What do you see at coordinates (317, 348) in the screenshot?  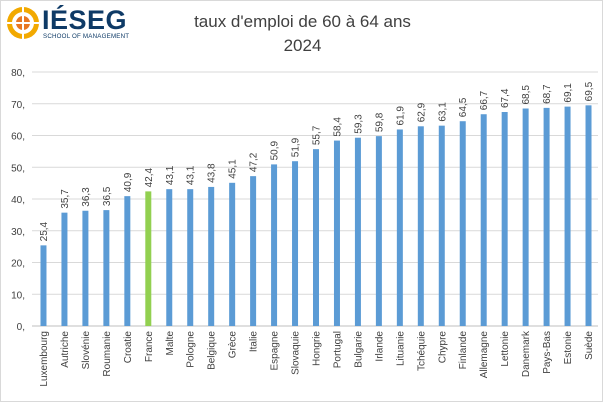 I see `x-tick-label: Hongrie` at bounding box center [317, 348].